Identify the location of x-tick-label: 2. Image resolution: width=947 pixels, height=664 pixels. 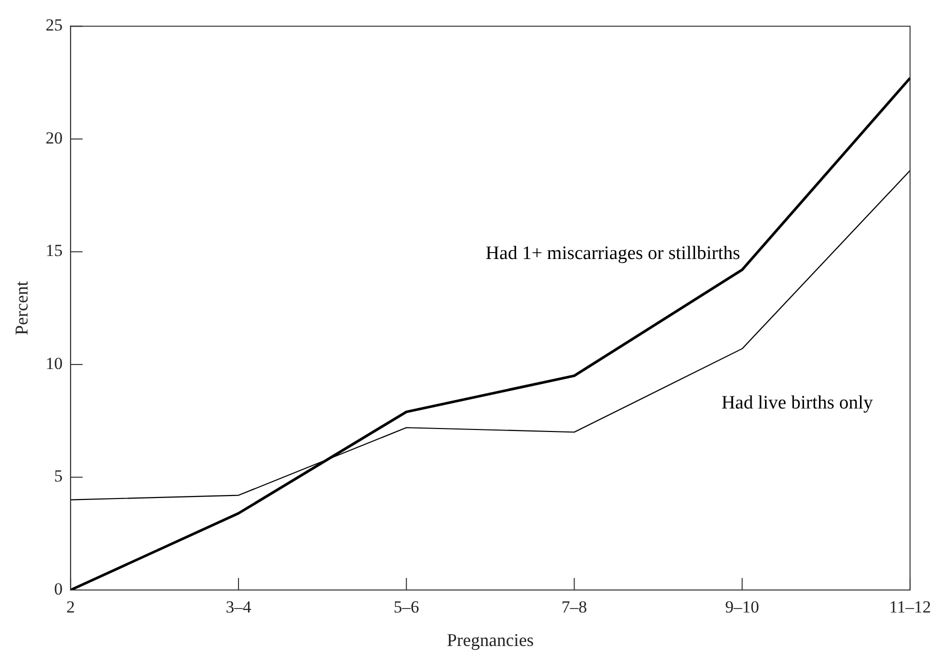
(70, 607).